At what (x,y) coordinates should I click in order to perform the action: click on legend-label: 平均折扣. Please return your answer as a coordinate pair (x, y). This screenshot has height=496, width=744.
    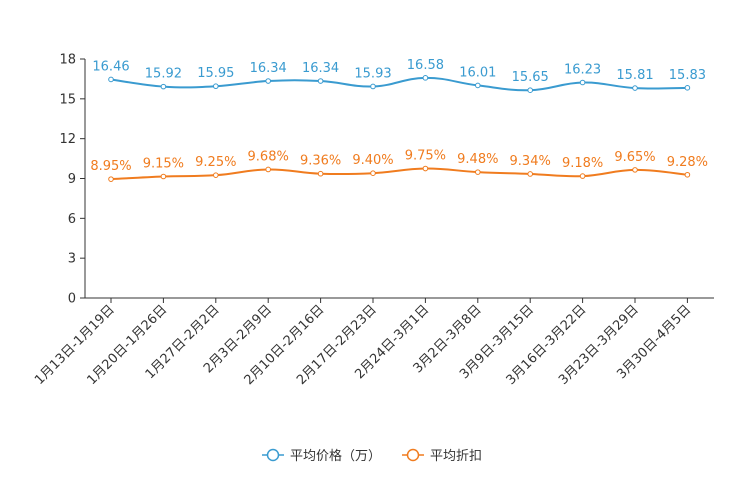
    Looking at the image, I should click on (456, 456).